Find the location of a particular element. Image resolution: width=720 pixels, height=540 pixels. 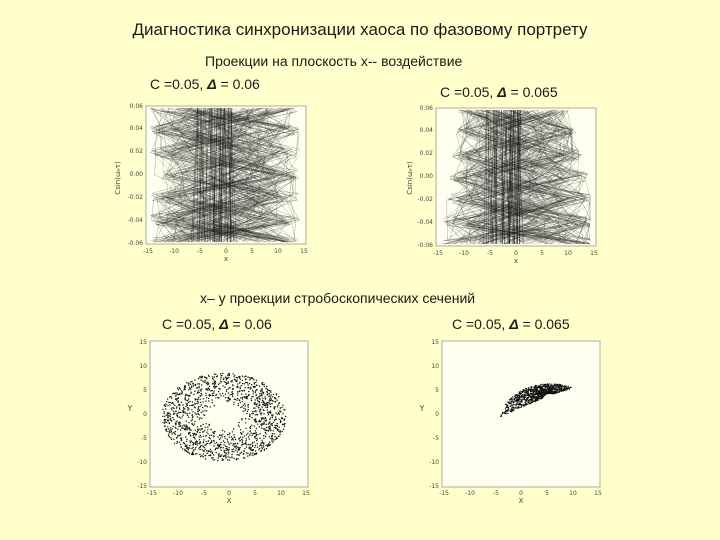

x-axis-label: X is located at coordinates (229, 501).